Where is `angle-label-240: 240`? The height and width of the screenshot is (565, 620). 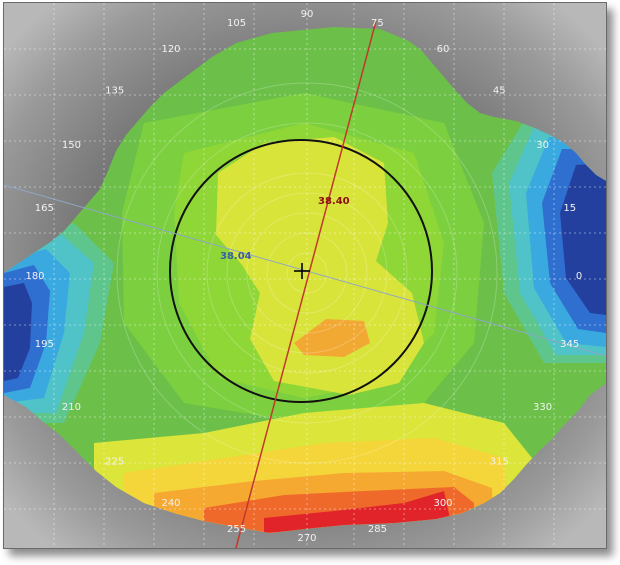
angle-label-240: 240 is located at coordinates (170, 503).